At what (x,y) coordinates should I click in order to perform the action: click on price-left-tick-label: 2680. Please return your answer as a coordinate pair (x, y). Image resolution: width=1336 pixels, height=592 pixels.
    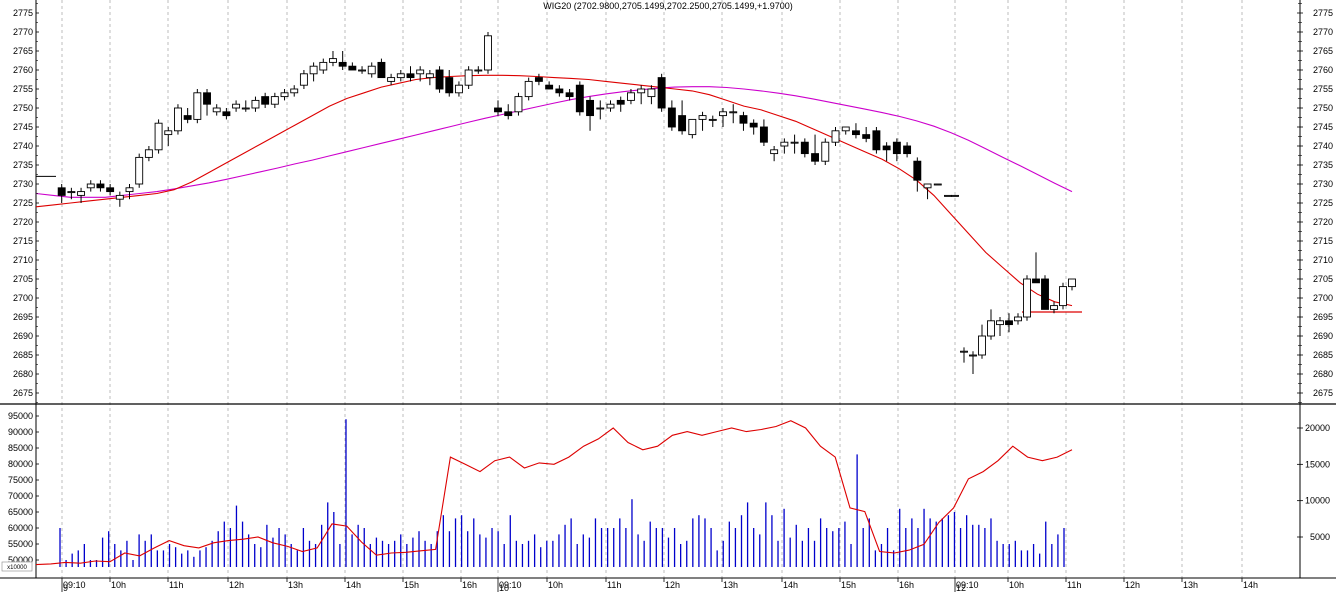
    Looking at the image, I should click on (23, 374).